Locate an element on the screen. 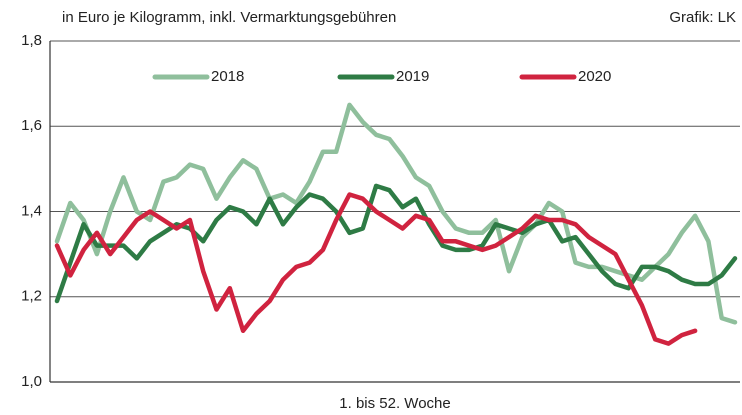 The image size is (742, 415). legend-label: 2019 is located at coordinates (412, 76).